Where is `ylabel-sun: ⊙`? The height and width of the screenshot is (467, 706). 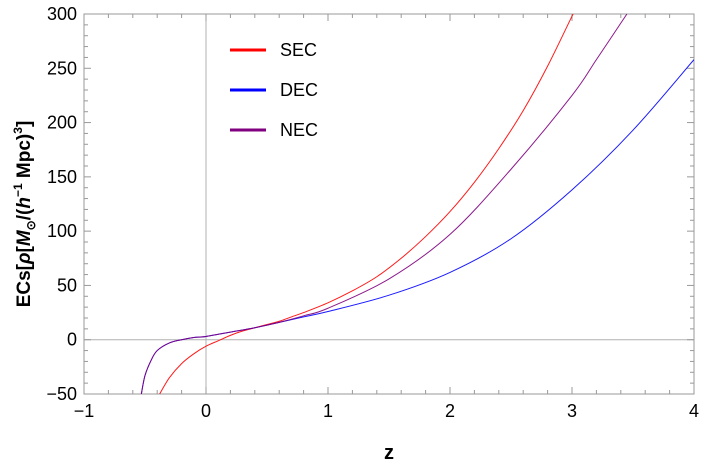 ylabel-sun: ⊙ is located at coordinates (31, 225).